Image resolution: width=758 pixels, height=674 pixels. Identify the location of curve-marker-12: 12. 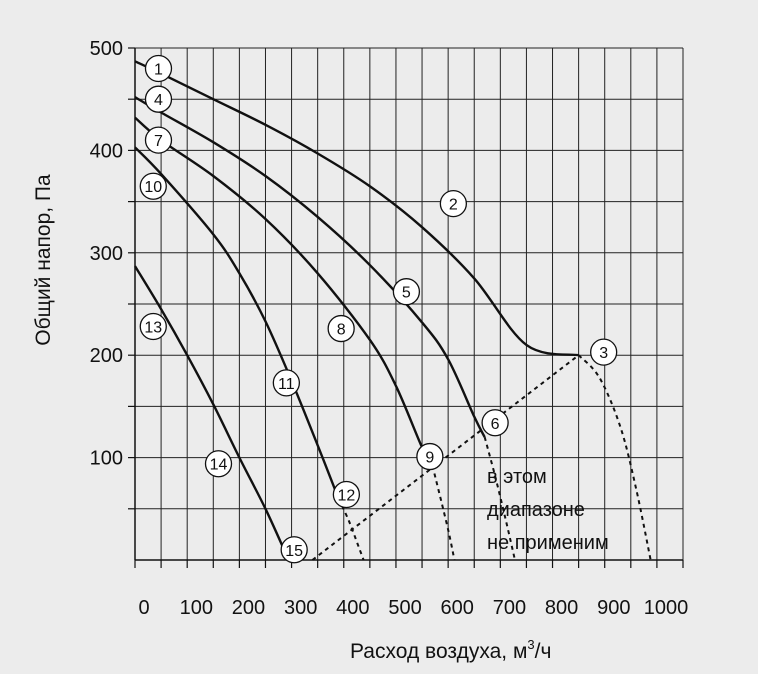
(346, 494).